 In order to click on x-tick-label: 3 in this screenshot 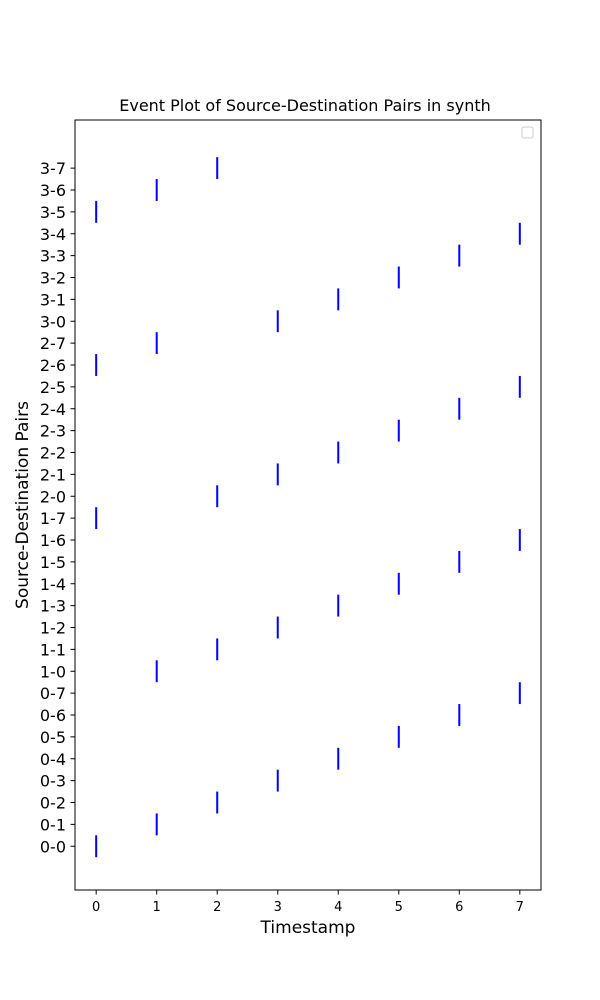, I will do `click(278, 907)`.